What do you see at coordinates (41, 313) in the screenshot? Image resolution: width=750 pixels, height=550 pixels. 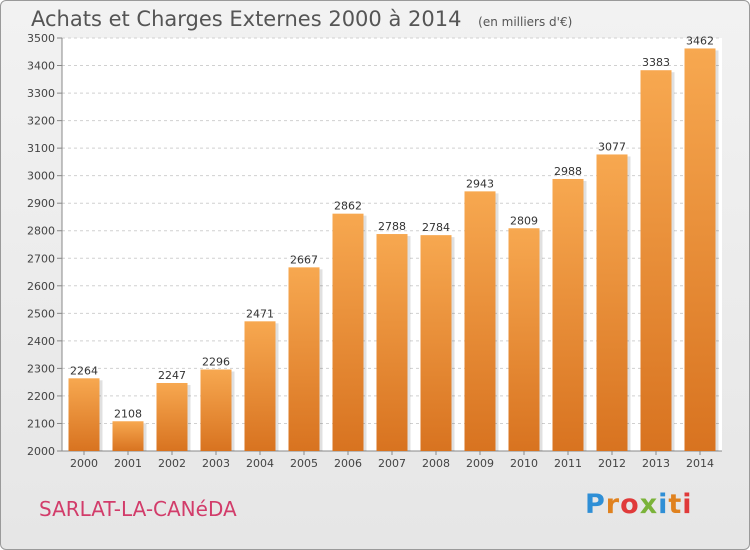 I see `y-tick-label: 2500` at bounding box center [41, 313].